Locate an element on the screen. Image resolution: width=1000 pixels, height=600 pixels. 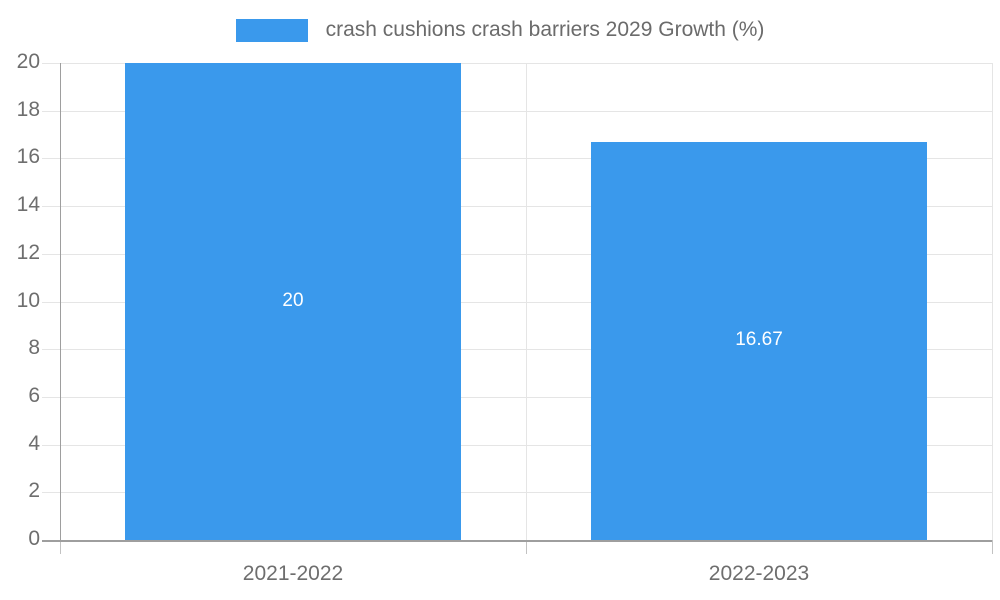
y-axis-tick-label: 0 is located at coordinates (34, 538).